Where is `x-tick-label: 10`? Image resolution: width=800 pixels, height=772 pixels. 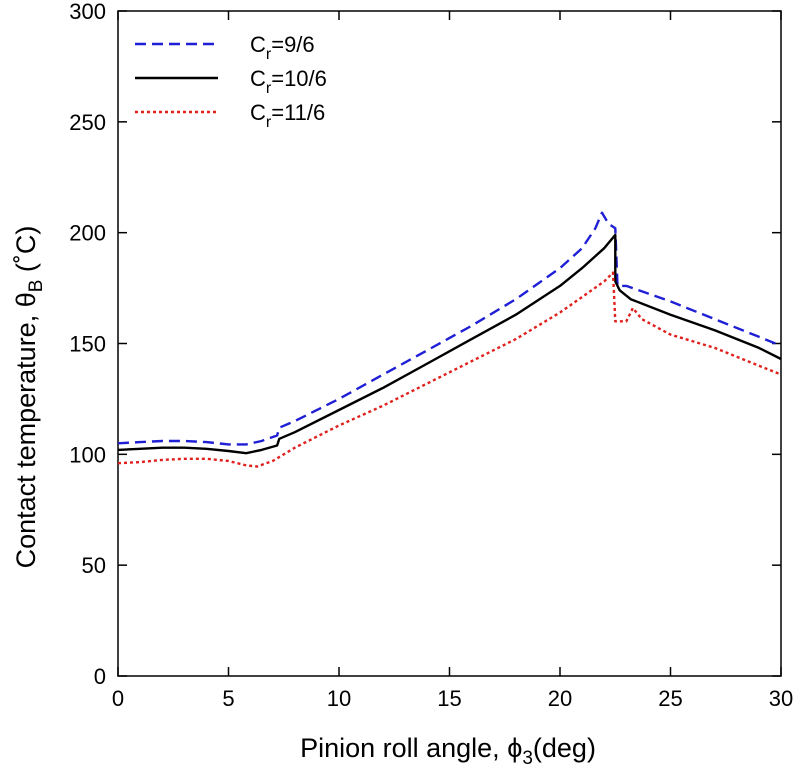
x-tick-label: 10 is located at coordinates (339, 698).